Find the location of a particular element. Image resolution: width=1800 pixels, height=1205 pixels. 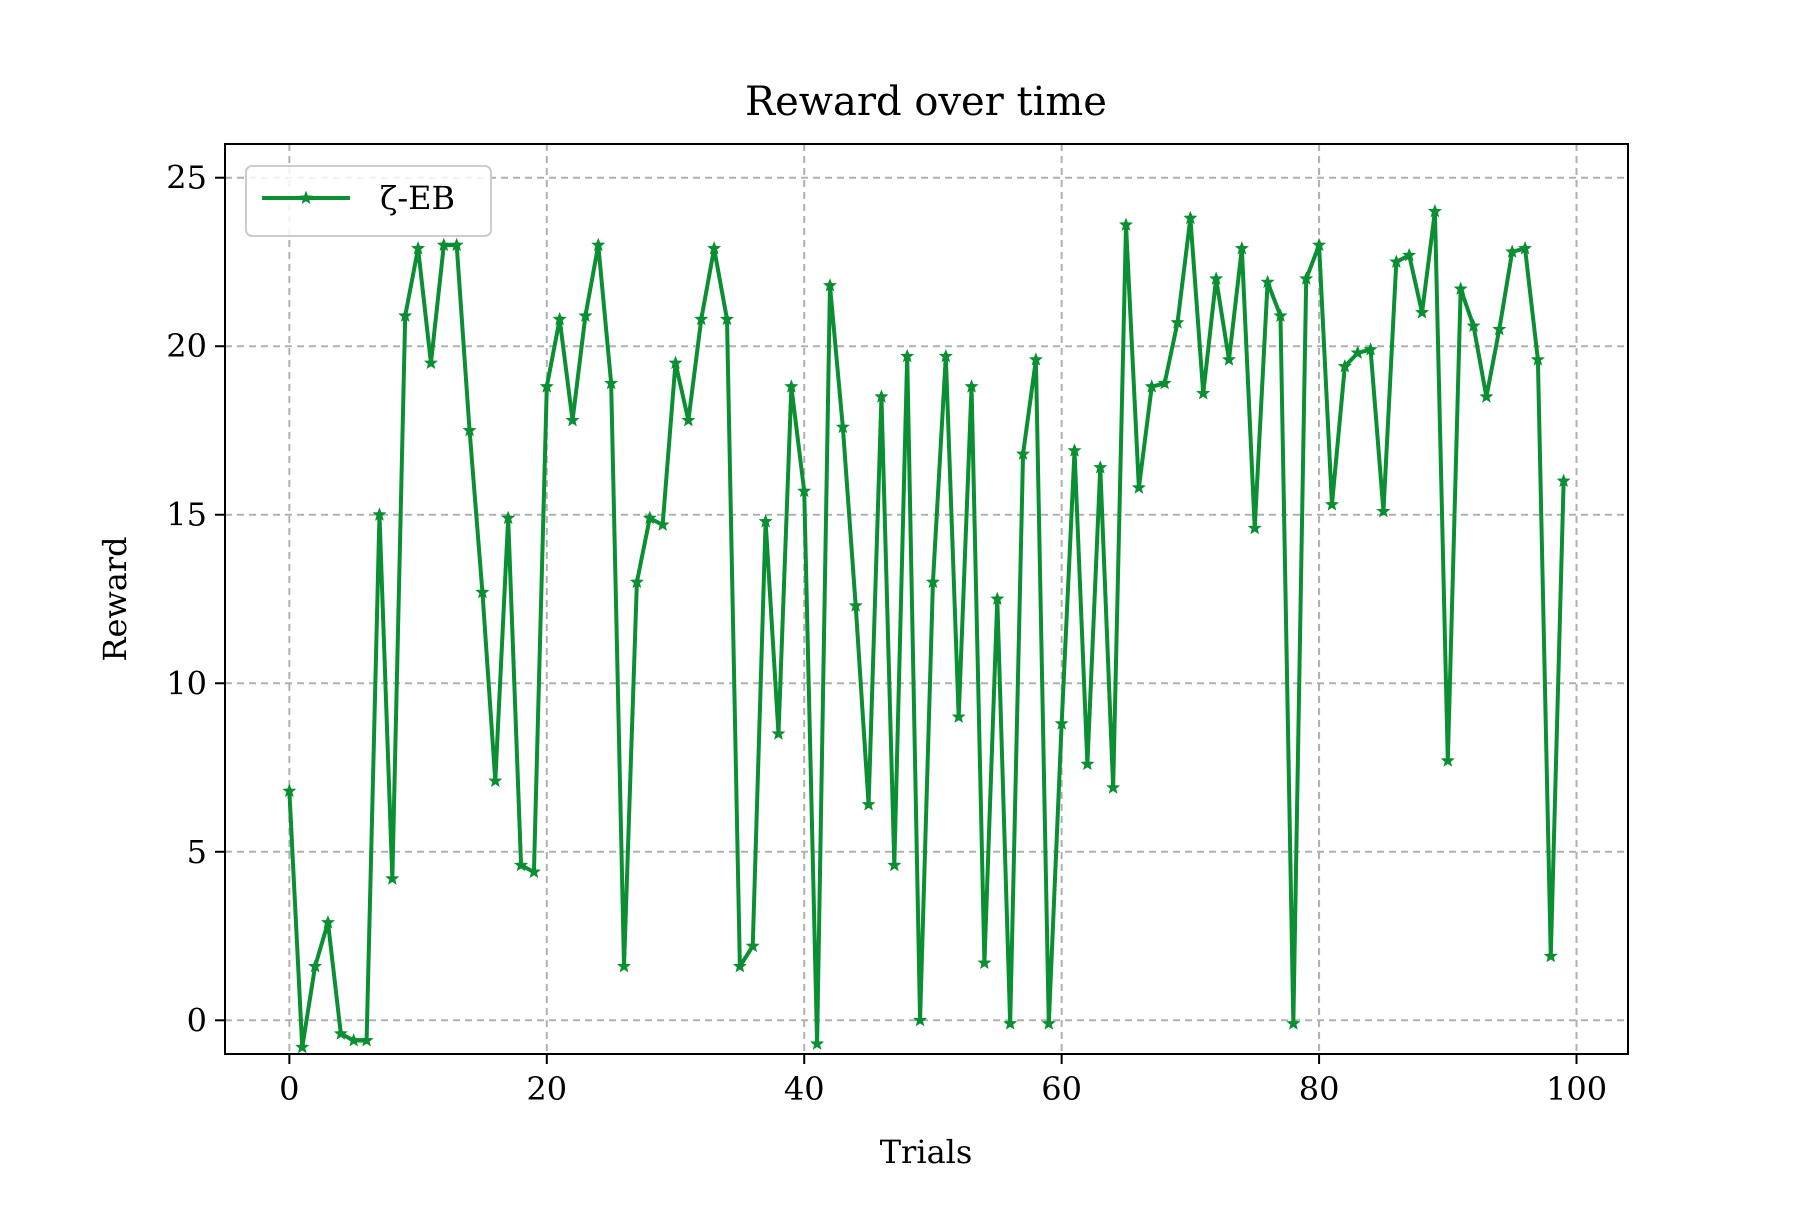

legend-series-label: ζ-EB is located at coordinates (417, 198).